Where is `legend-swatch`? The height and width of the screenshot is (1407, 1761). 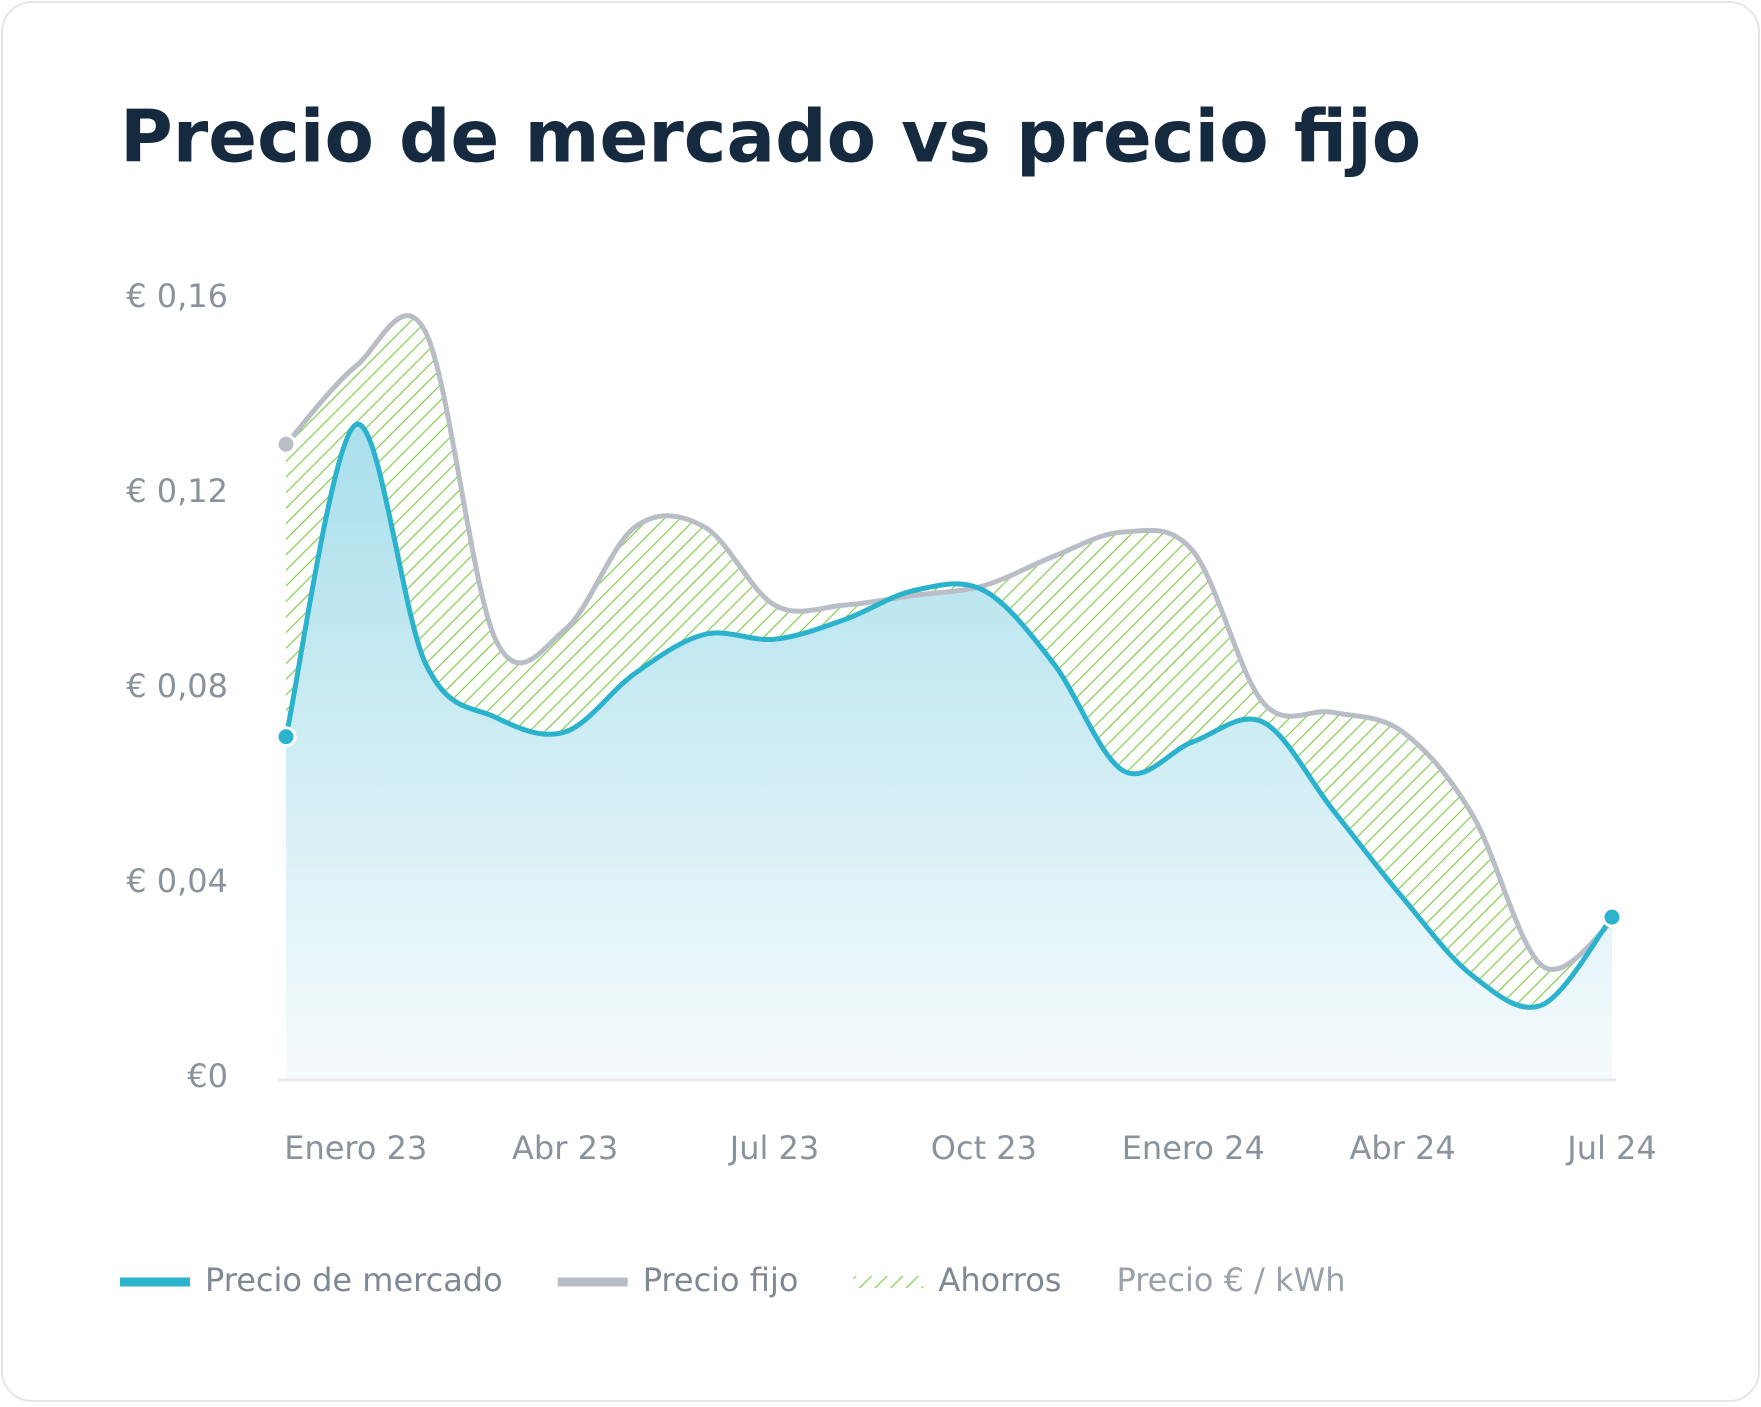 legend-swatch is located at coordinates (888, 1282).